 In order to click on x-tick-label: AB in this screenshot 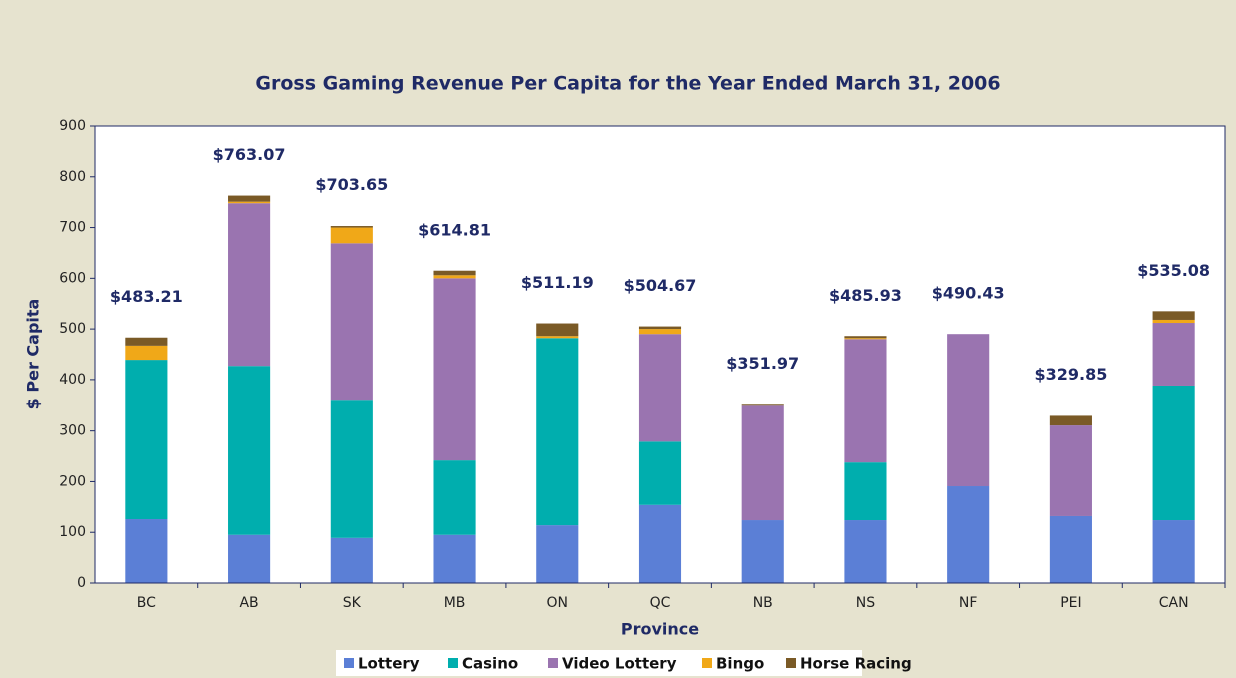, I will do `click(248, 603)`.